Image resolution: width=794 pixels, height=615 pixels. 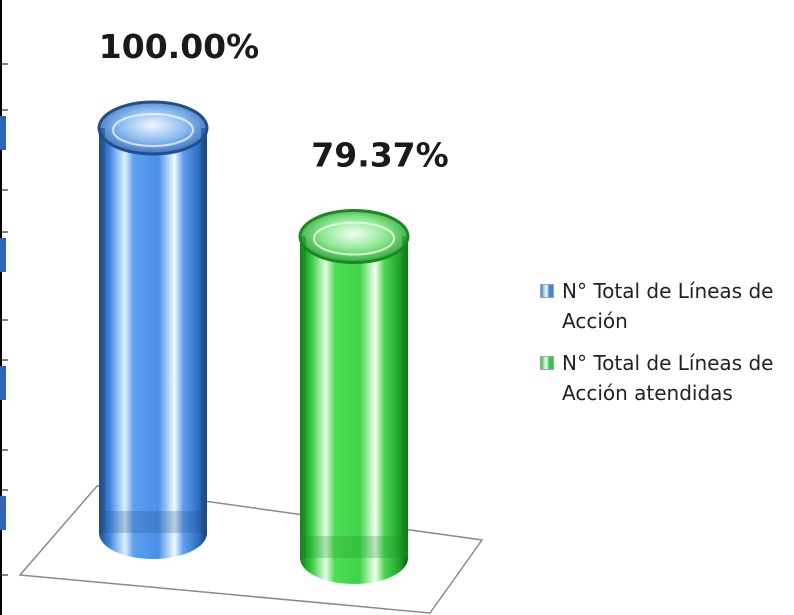 I want to click on legend-label-1: N° Total de Líneas de Acción atendidas, so click(x=668, y=378).